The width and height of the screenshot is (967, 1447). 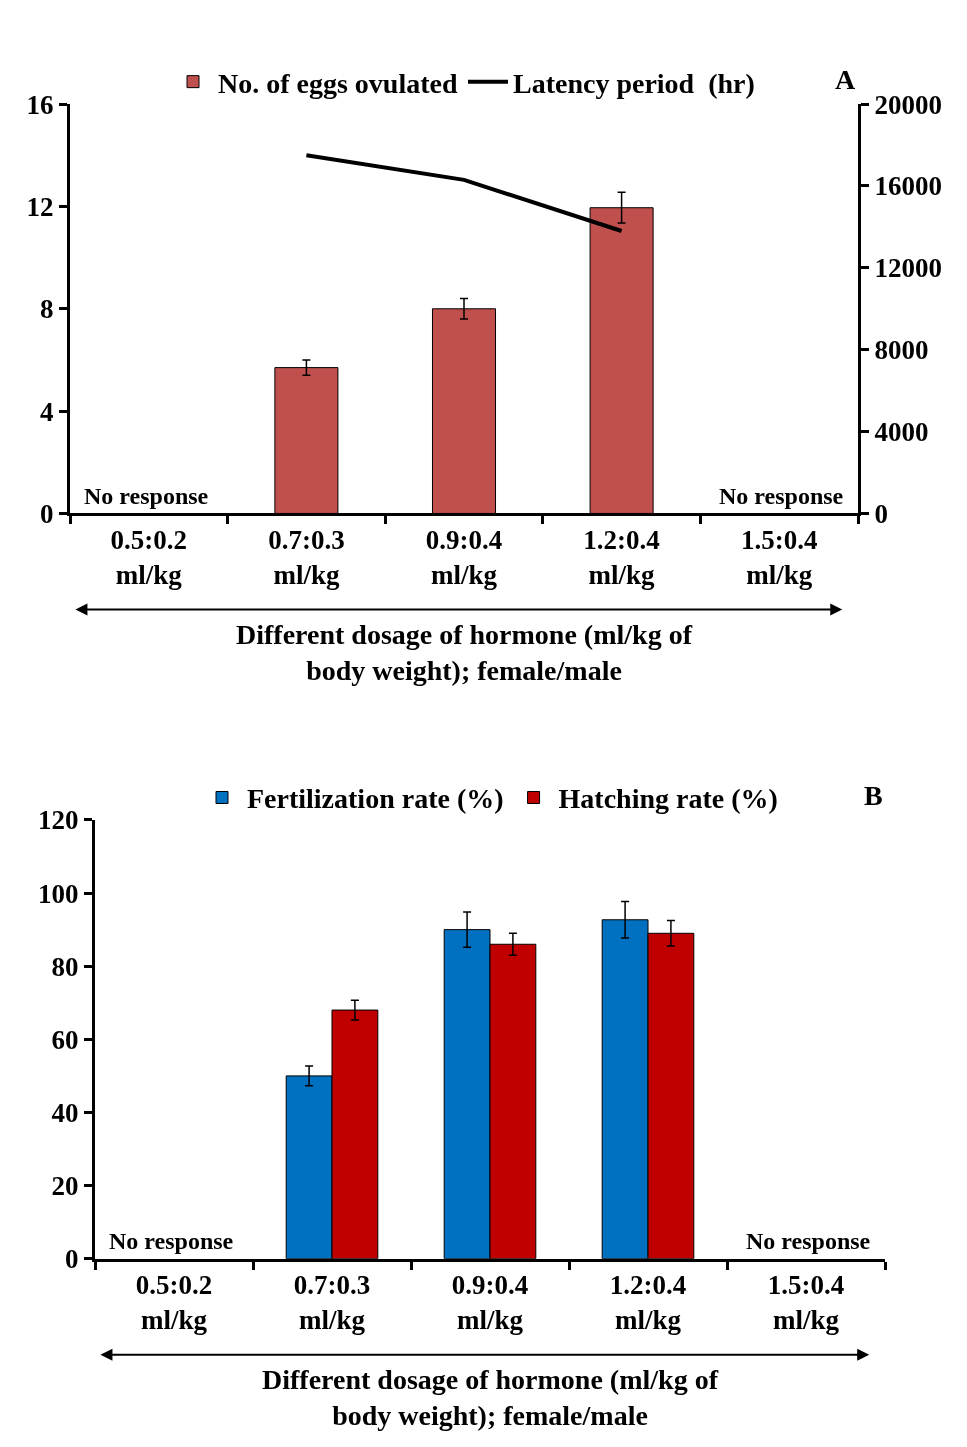 What do you see at coordinates (58, 820) in the screenshot?
I see `y-tick-label: 120` at bounding box center [58, 820].